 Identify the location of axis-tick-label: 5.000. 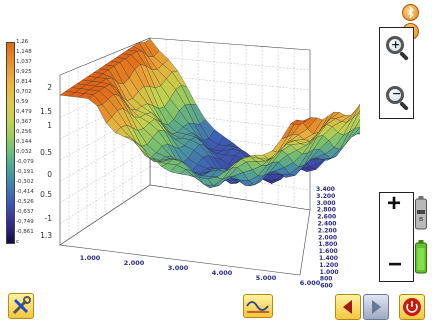
(266, 278).